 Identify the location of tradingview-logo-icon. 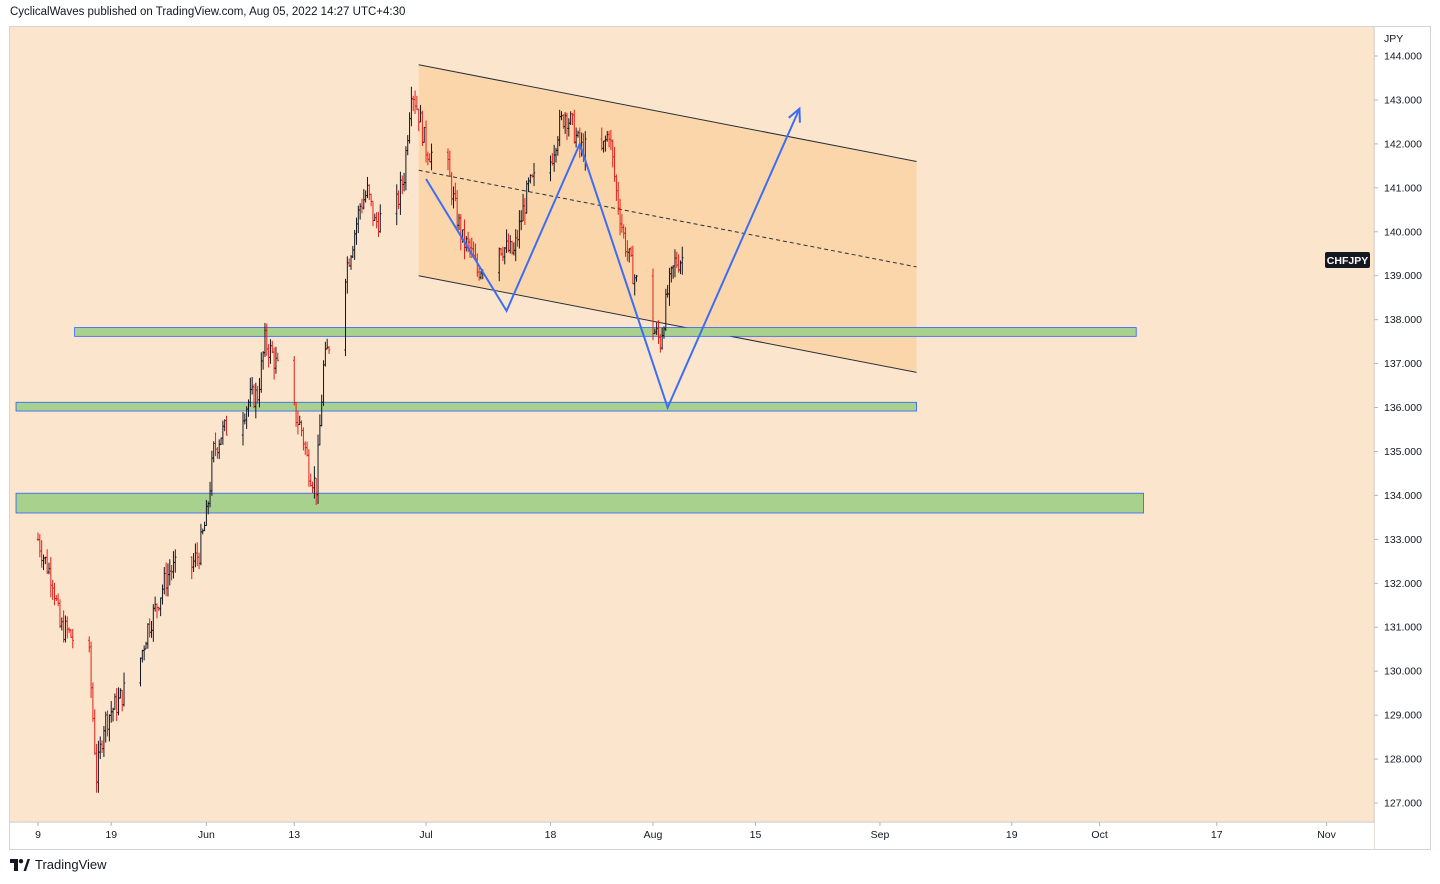
(20, 864).